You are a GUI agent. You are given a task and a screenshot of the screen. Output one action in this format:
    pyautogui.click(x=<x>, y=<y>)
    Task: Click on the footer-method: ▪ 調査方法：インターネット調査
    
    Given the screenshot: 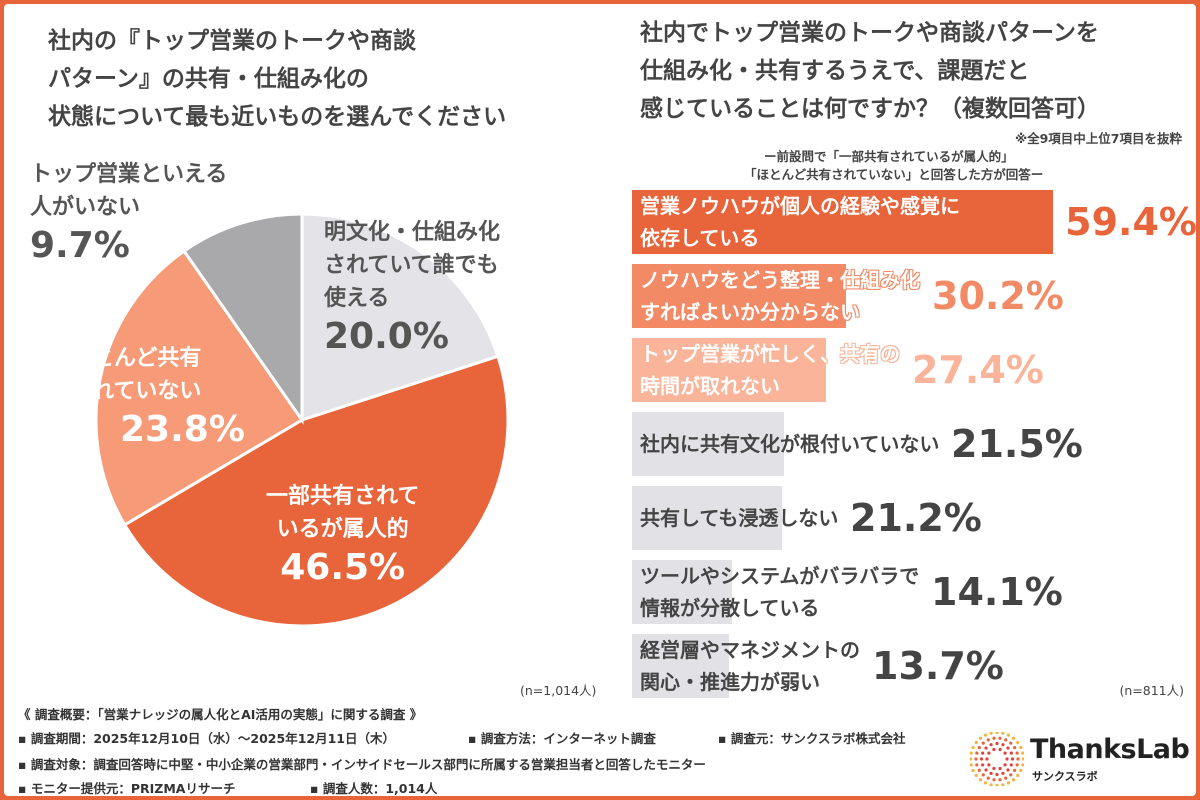 What is the action you would take?
    pyautogui.click(x=562, y=738)
    